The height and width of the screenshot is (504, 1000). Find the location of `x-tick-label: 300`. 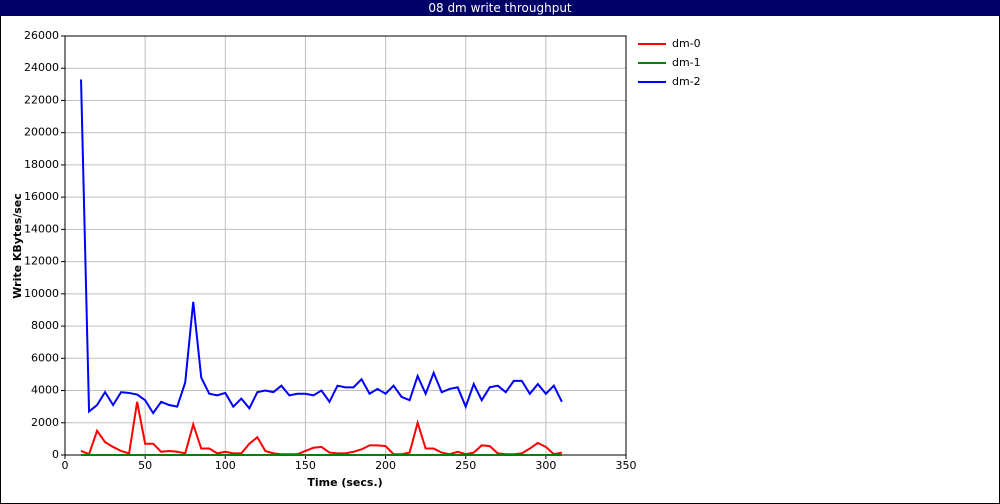

x-tick-label: 300 is located at coordinates (545, 465).